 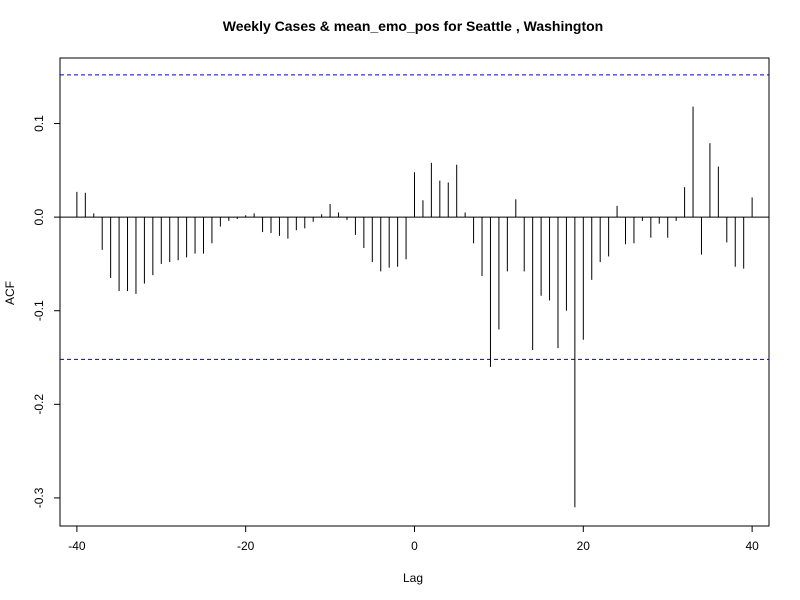 What do you see at coordinates (39, 497) in the screenshot?
I see `y-tick-label: -0.3` at bounding box center [39, 497].